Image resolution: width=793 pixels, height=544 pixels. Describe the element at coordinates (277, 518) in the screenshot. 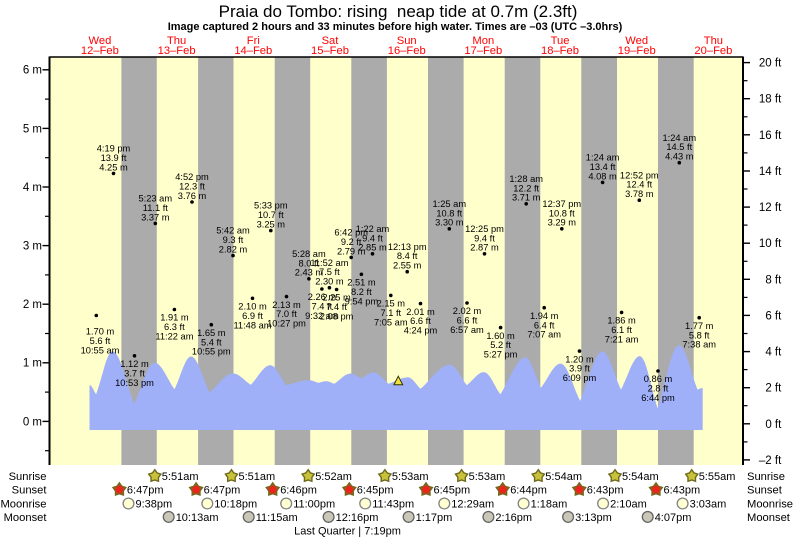

I see `svg-text: 11:15am` at that location.